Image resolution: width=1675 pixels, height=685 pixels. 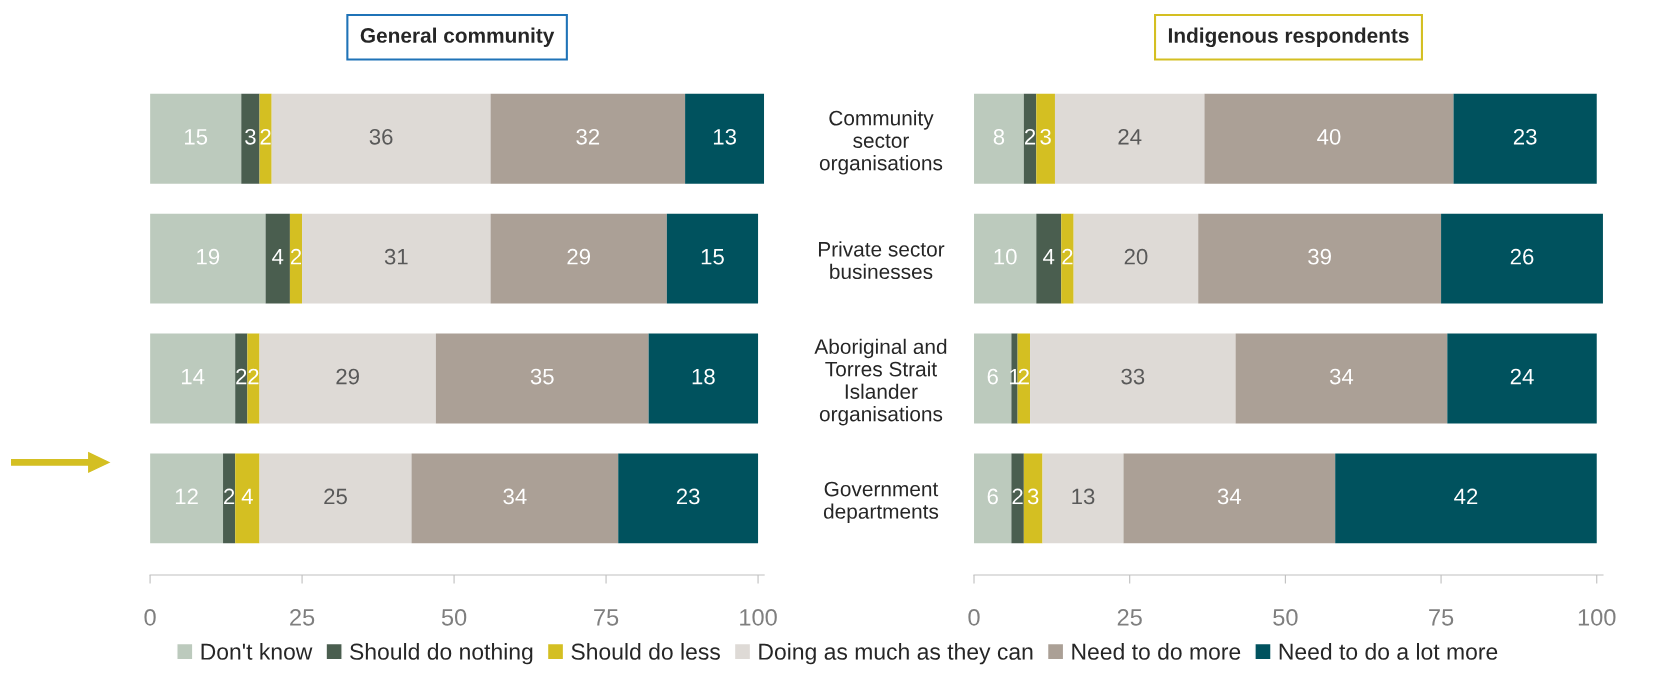 I want to click on data-label: 10, so click(x=1005, y=256).